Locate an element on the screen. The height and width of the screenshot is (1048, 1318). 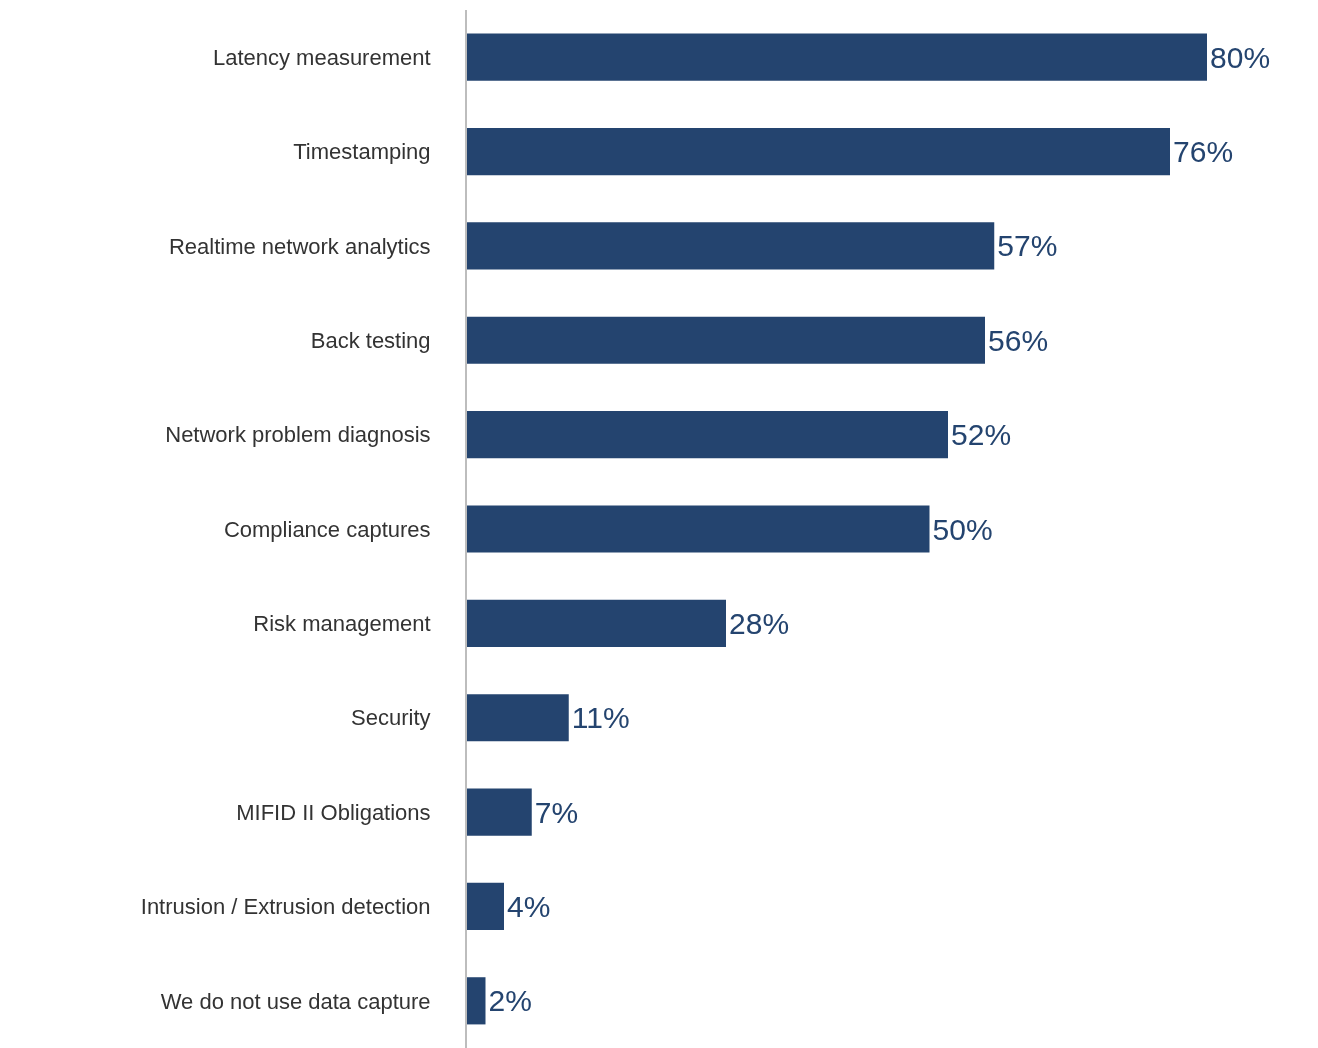
data-label: 56% is located at coordinates (1018, 340).